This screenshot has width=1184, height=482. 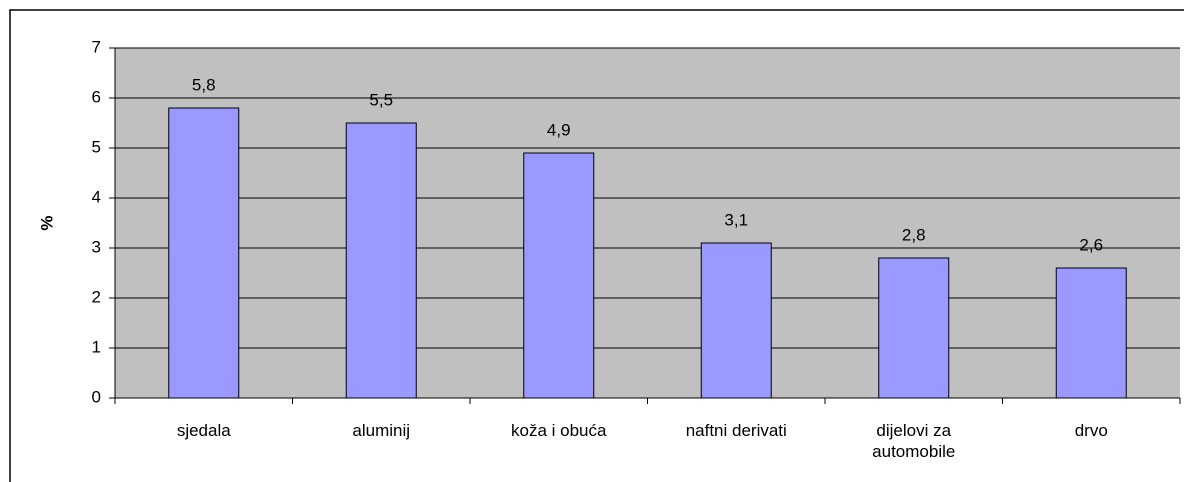 I want to click on y-tick-label: 7, so click(x=96, y=46).